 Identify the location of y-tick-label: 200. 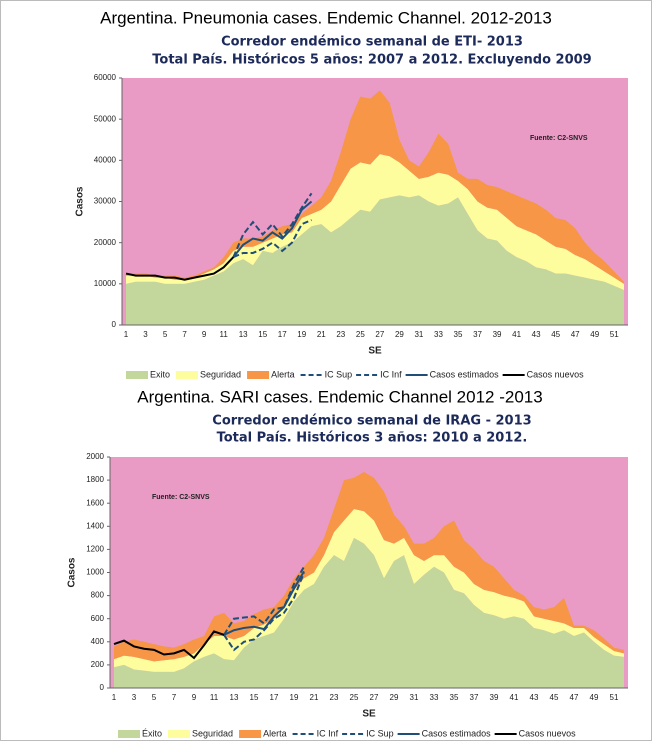
(98, 664).